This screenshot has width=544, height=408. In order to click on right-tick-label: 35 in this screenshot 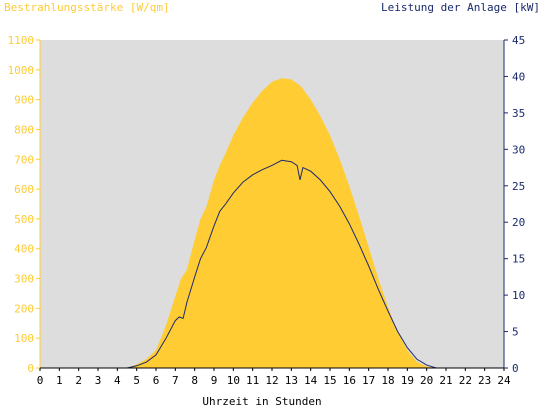, I will do `click(518, 113)`.